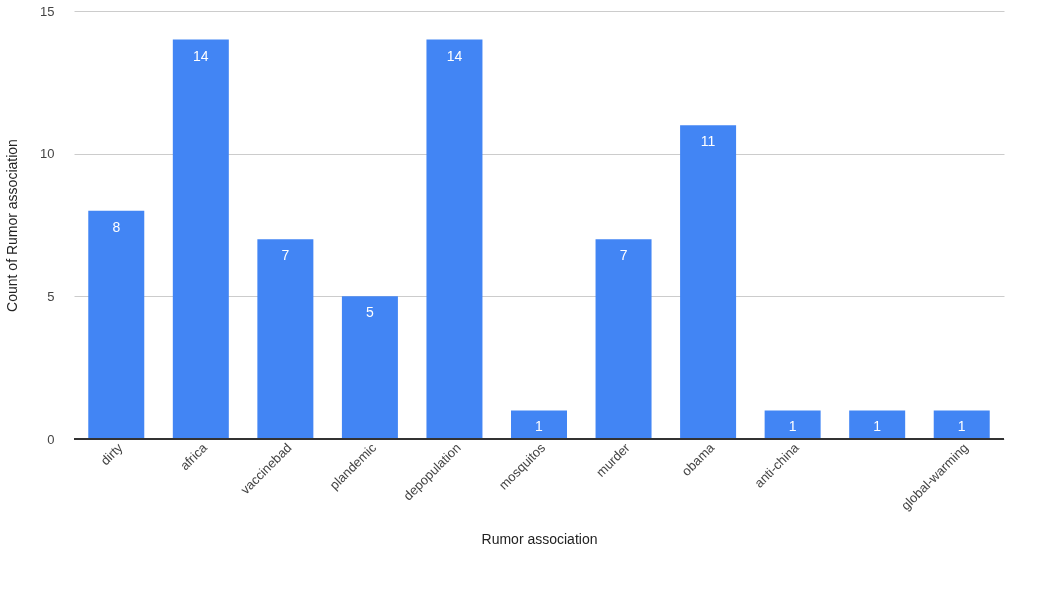 This screenshot has width=1045, height=611. I want to click on y-axis-title: Count of Rumor association, so click(12, 225).